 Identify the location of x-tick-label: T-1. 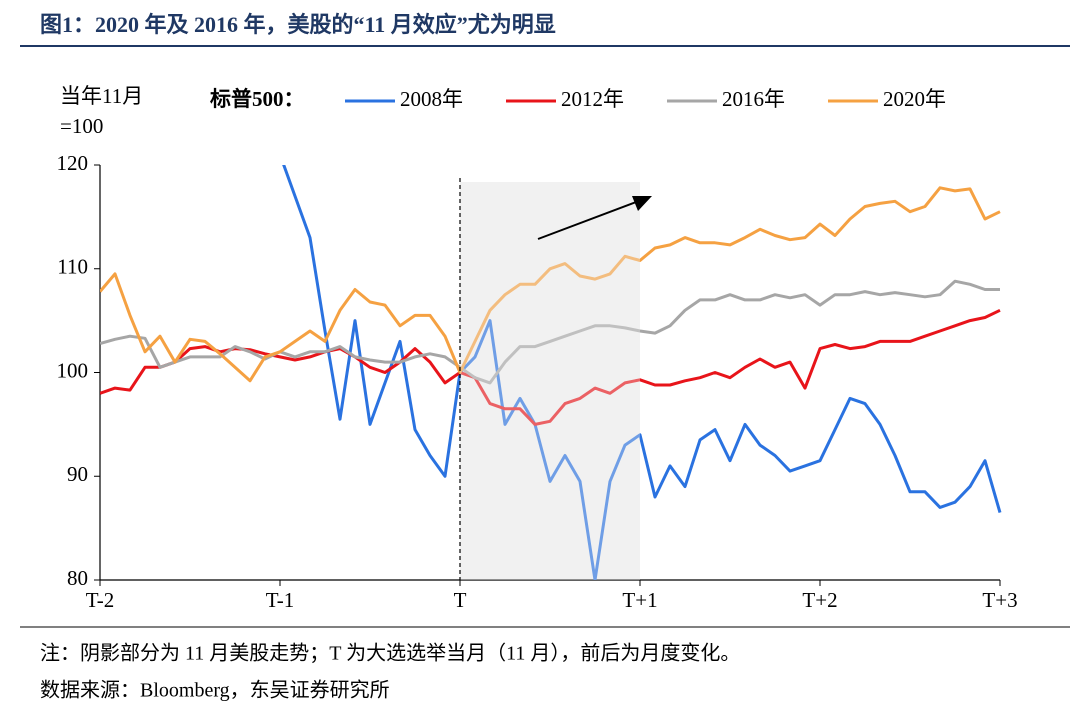
(280, 600).